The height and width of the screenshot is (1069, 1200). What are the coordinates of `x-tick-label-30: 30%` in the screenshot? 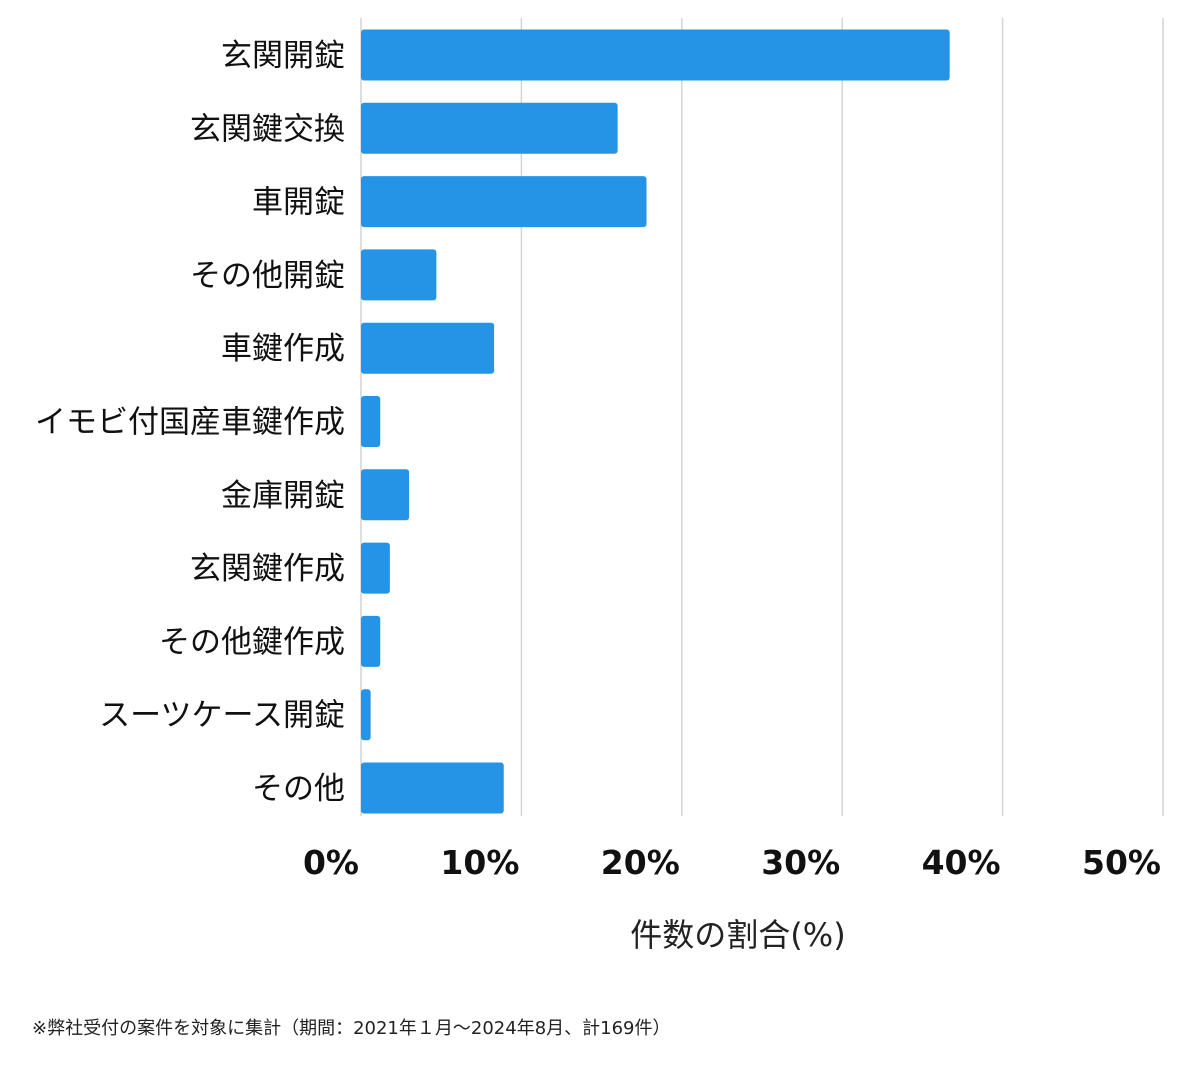 It's located at (800, 862).